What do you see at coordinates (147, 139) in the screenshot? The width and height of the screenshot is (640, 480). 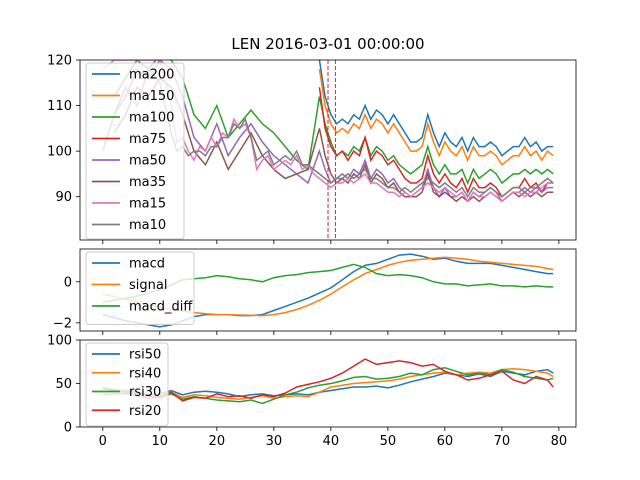 I see `legend-label-ma75: ma75` at bounding box center [147, 139].